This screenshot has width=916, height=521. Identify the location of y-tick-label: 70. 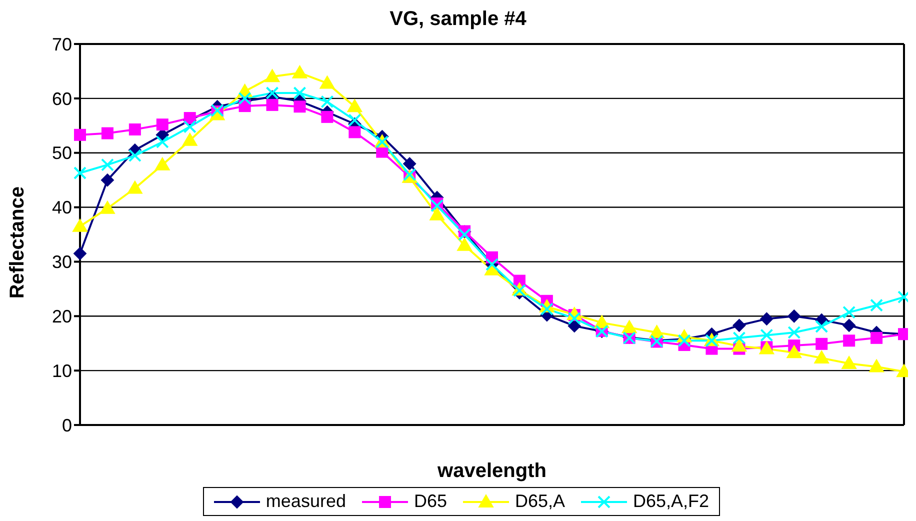
(62, 44).